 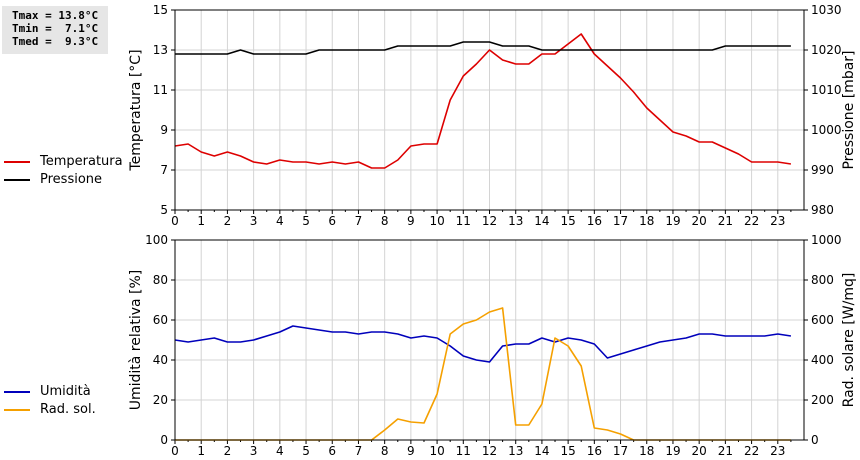 I want to click on stats-box: Tmax = 13.8°C Tmin = 7.1°C Tmed = 9.3°C, so click(x=55, y=30).